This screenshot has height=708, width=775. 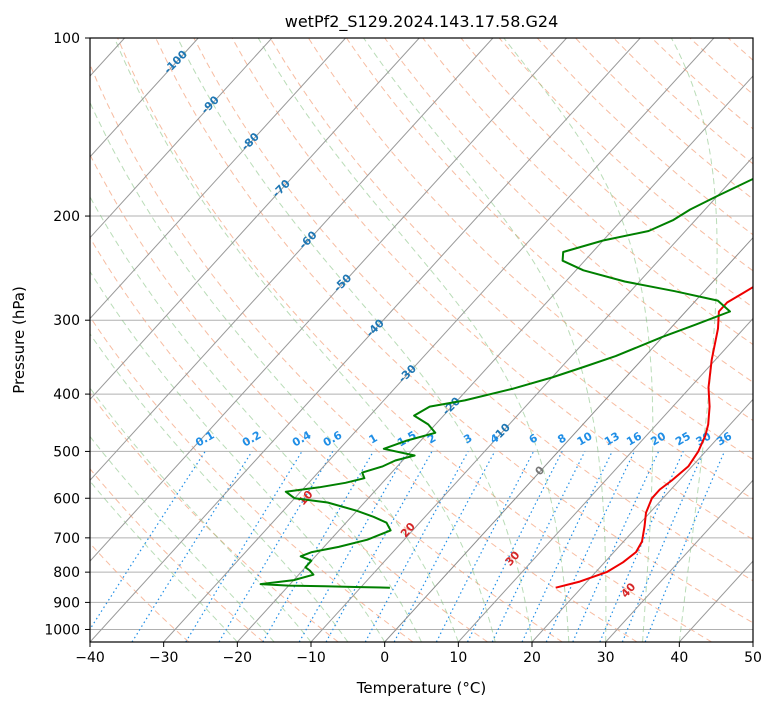 What do you see at coordinates (422, 22) in the screenshot?
I see `chart-title: wetPf2_S129.2024.143.17.58.G24` at bounding box center [422, 22].